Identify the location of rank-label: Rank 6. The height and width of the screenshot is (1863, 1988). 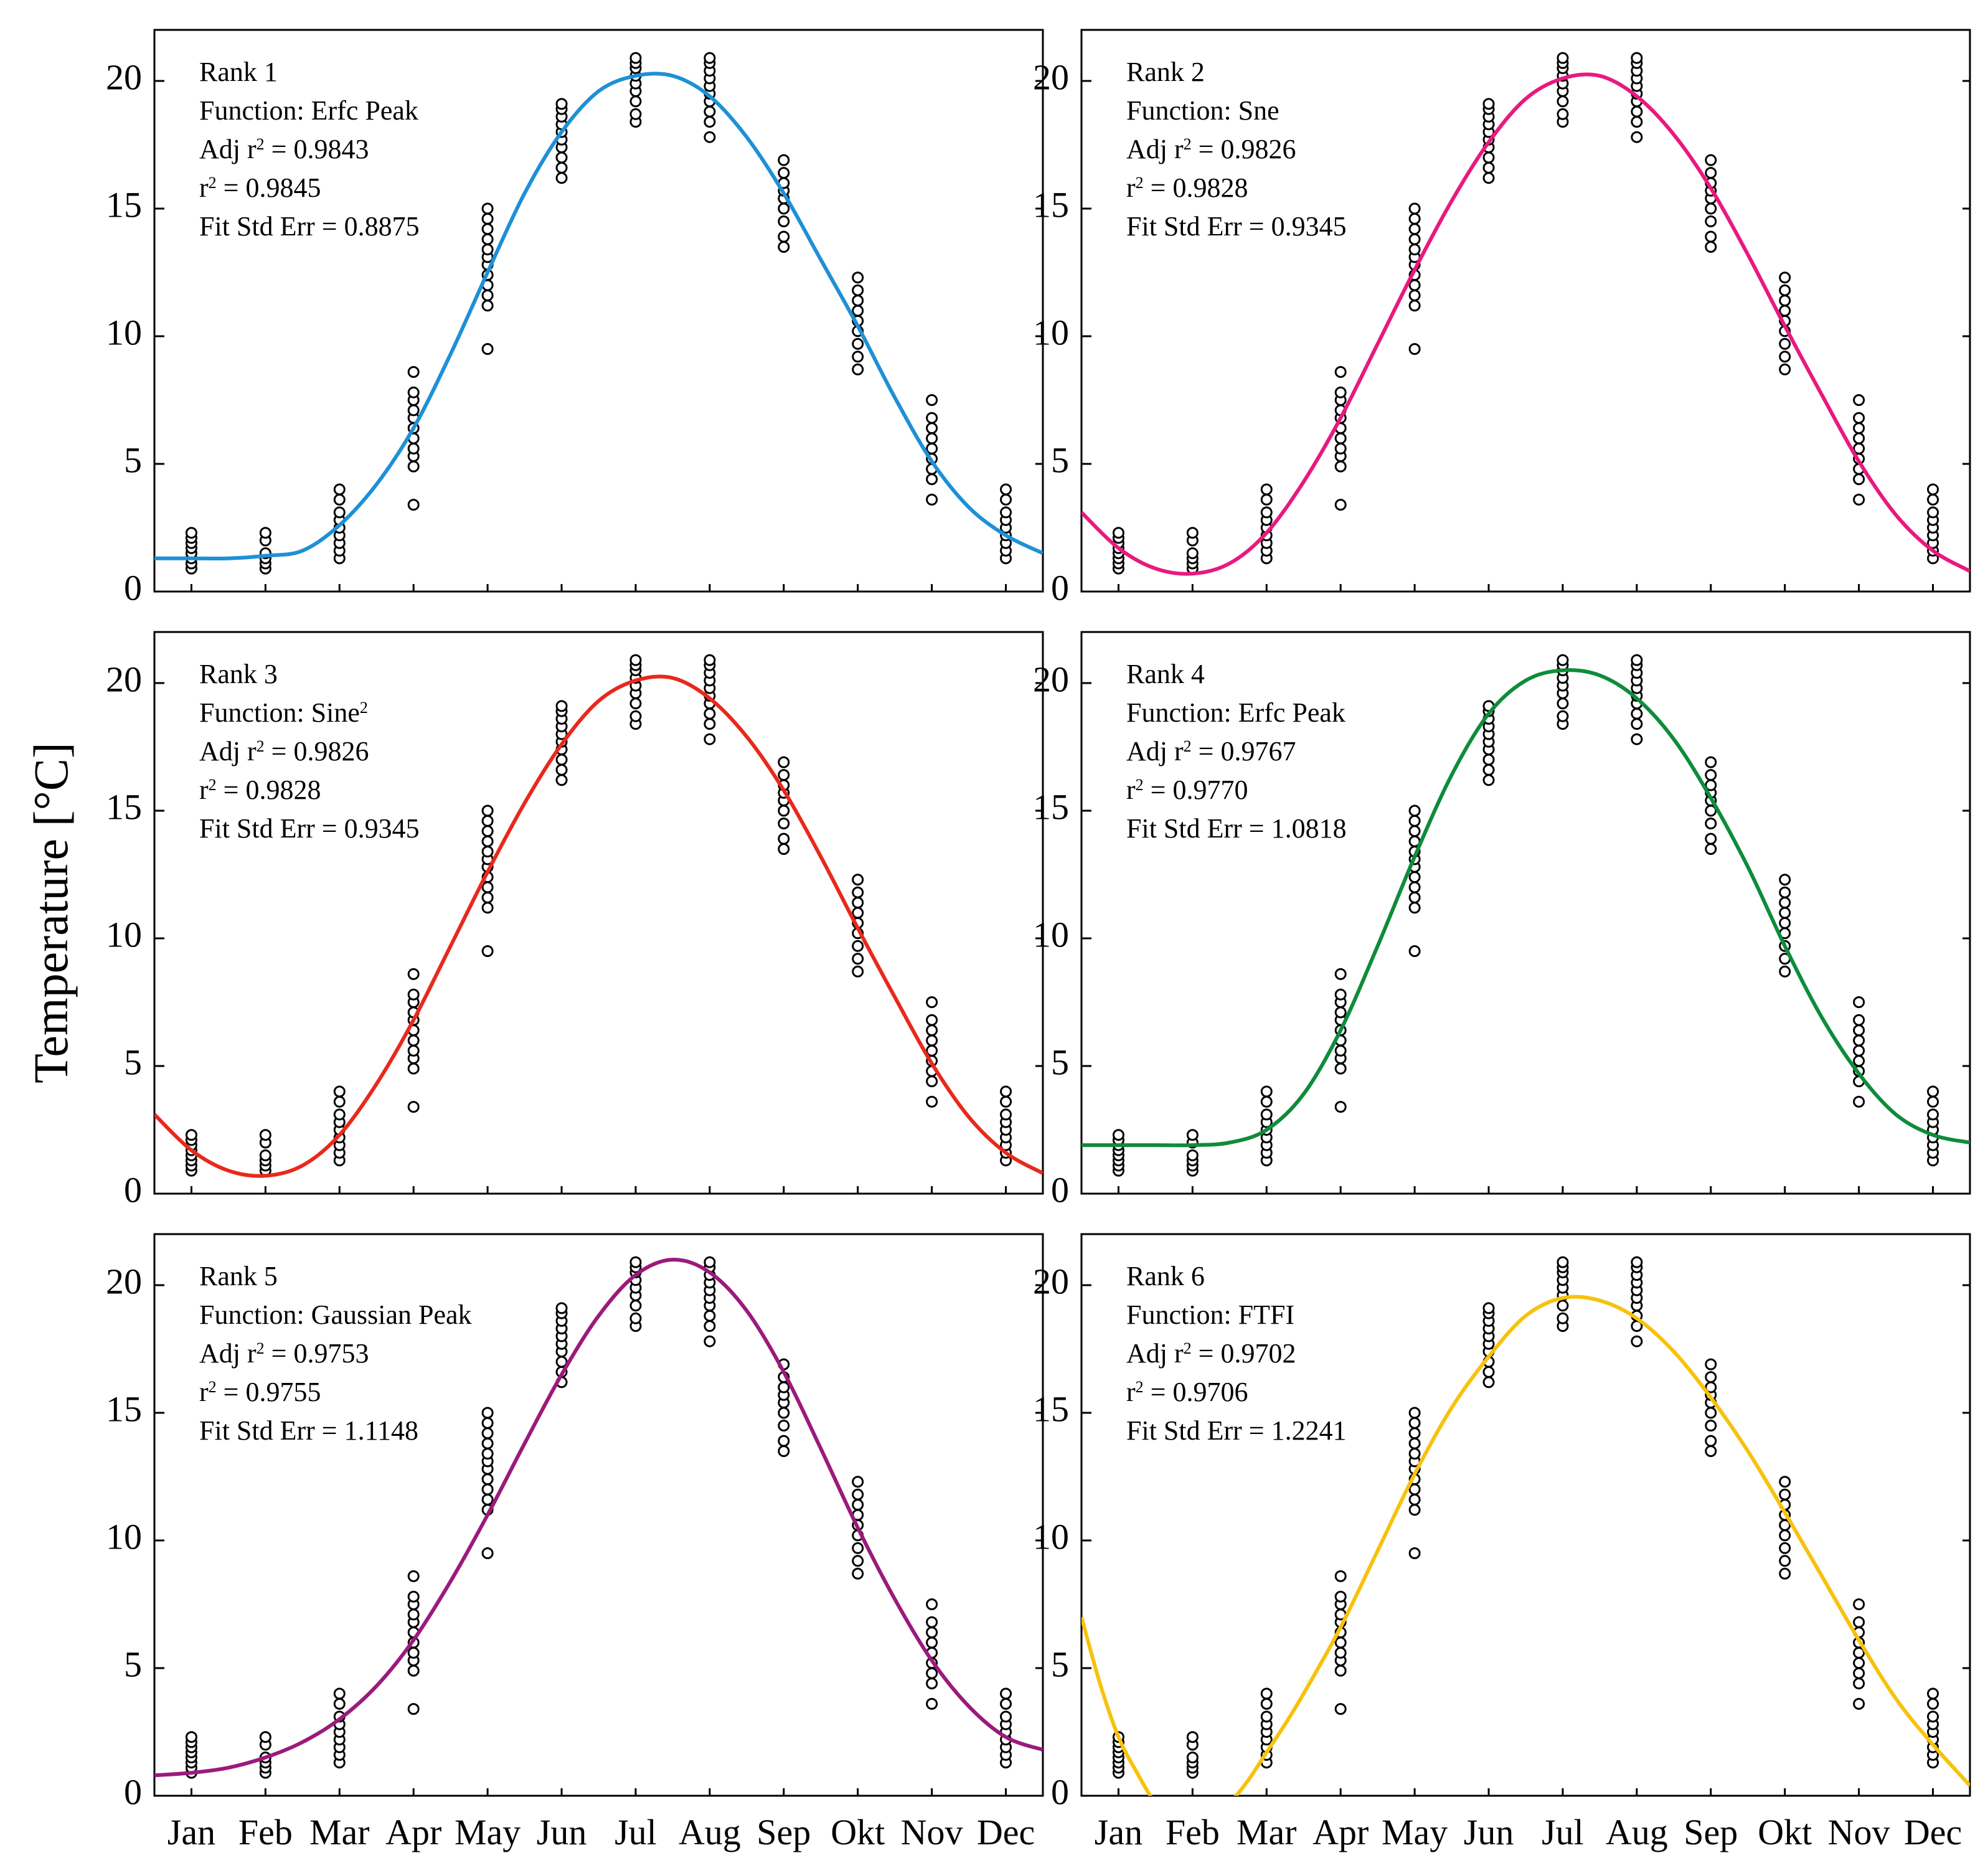
(1165, 1276).